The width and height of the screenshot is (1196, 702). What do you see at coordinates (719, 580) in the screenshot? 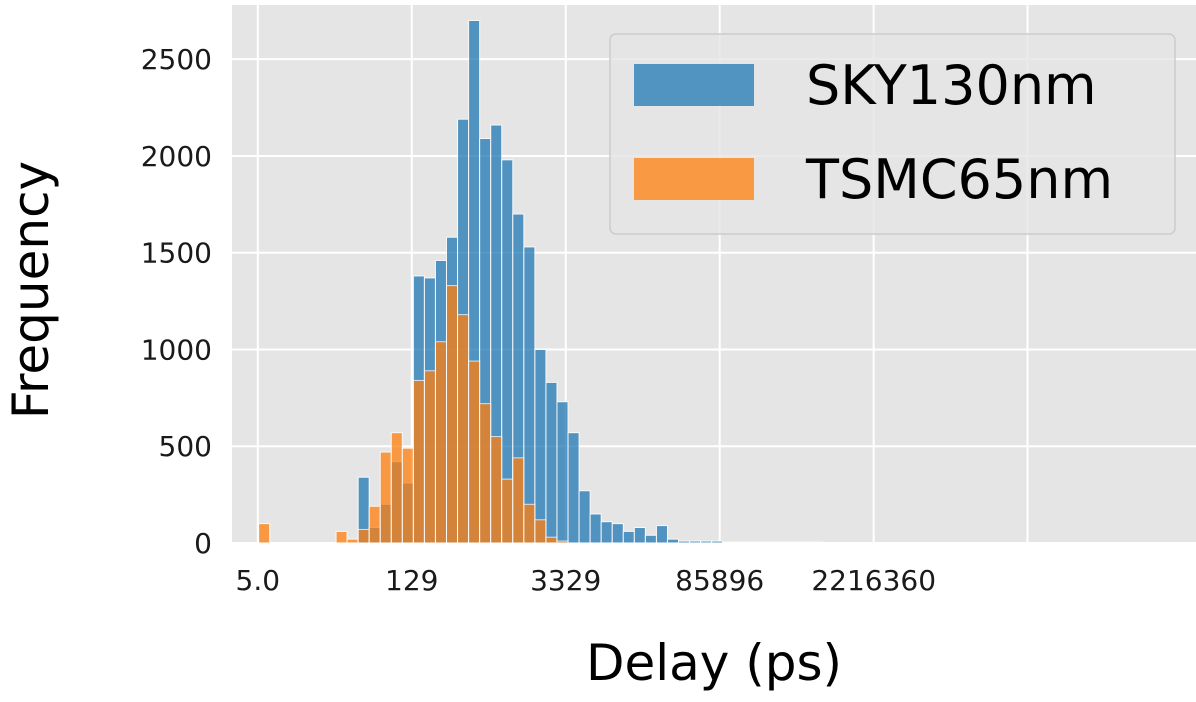
I see `x-tick-label: 85896` at bounding box center [719, 580].